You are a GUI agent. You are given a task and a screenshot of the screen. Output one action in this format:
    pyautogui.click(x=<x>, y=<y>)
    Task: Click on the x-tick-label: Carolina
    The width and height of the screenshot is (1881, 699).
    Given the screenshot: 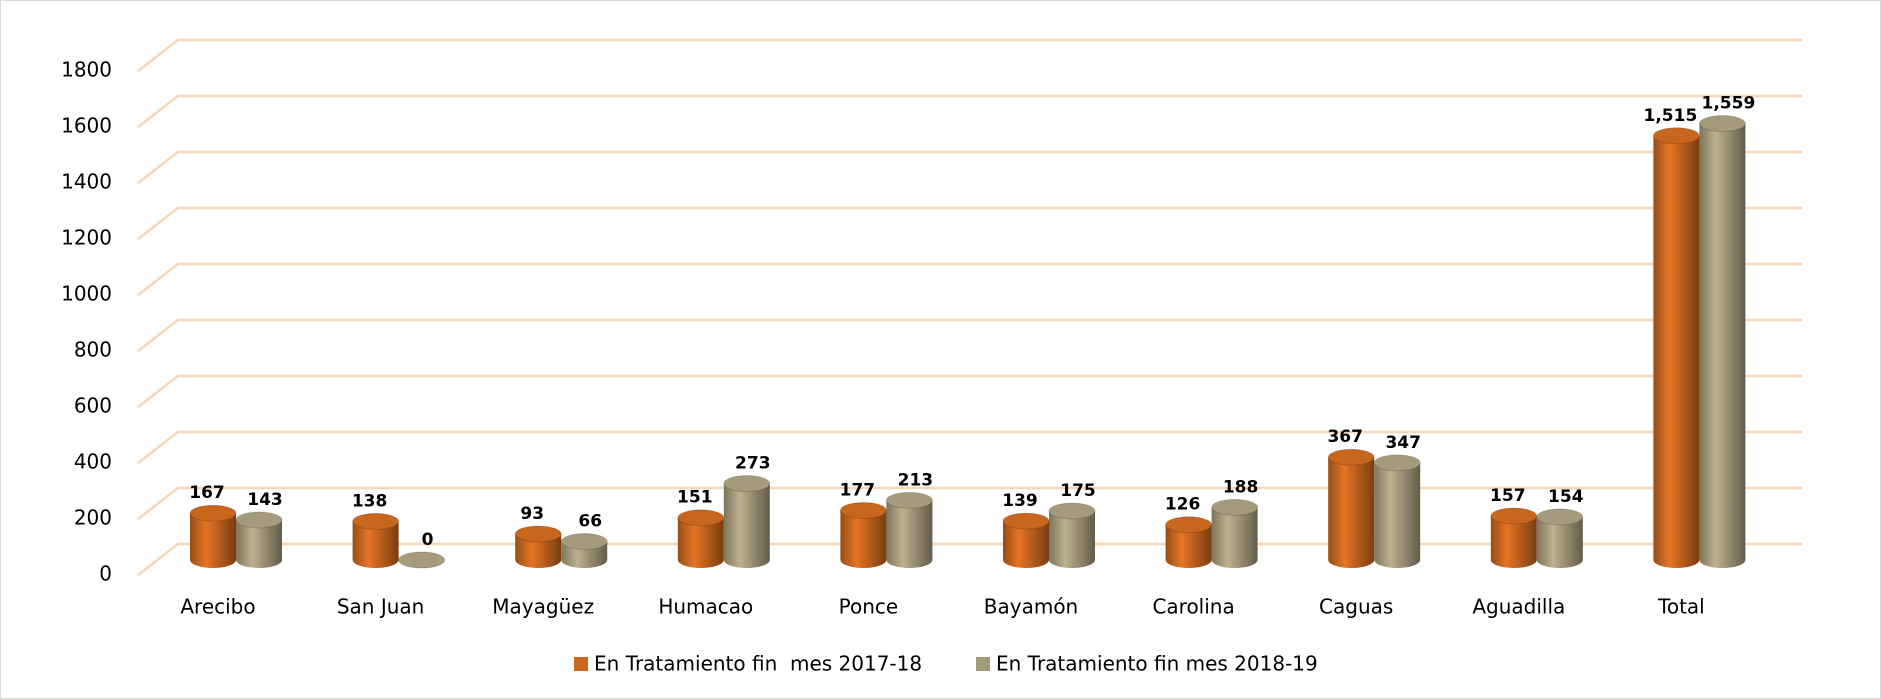 What is the action you would take?
    pyautogui.click(x=1193, y=607)
    